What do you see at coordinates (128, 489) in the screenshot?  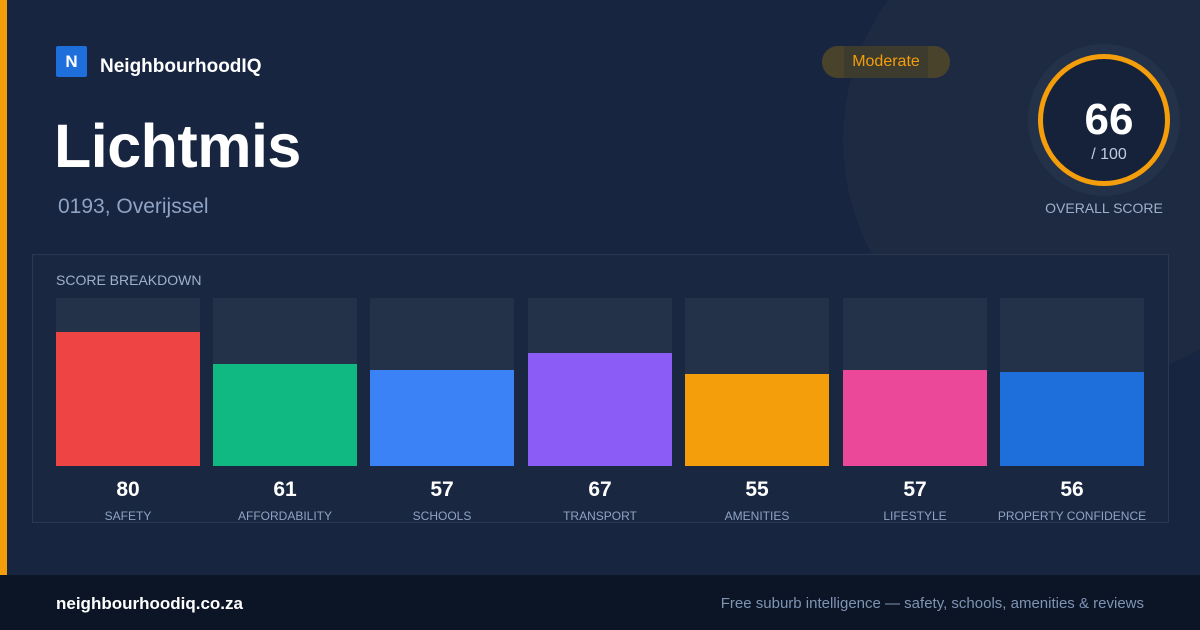 I see `bar-value: 80` at bounding box center [128, 489].